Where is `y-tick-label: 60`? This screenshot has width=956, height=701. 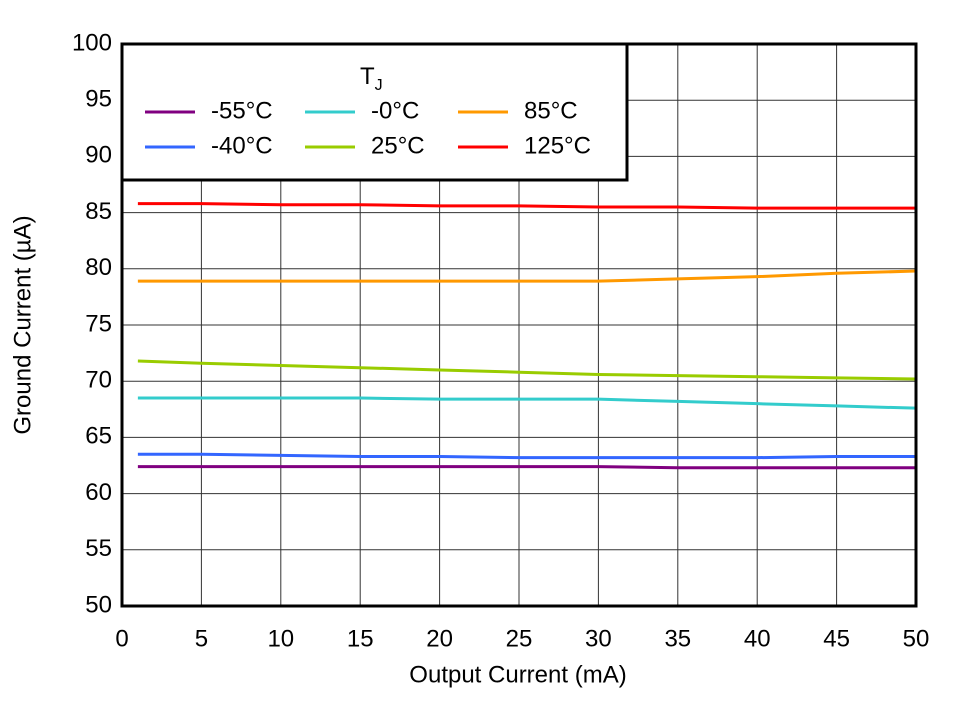 y-tick-label: 60 is located at coordinates (98, 492).